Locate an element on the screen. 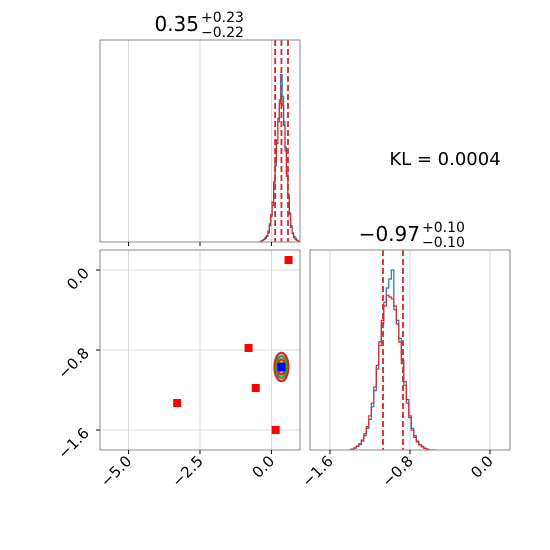 The height and width of the screenshot is (550, 550). top-left-title-minus: −0.22 is located at coordinates (222, 33).